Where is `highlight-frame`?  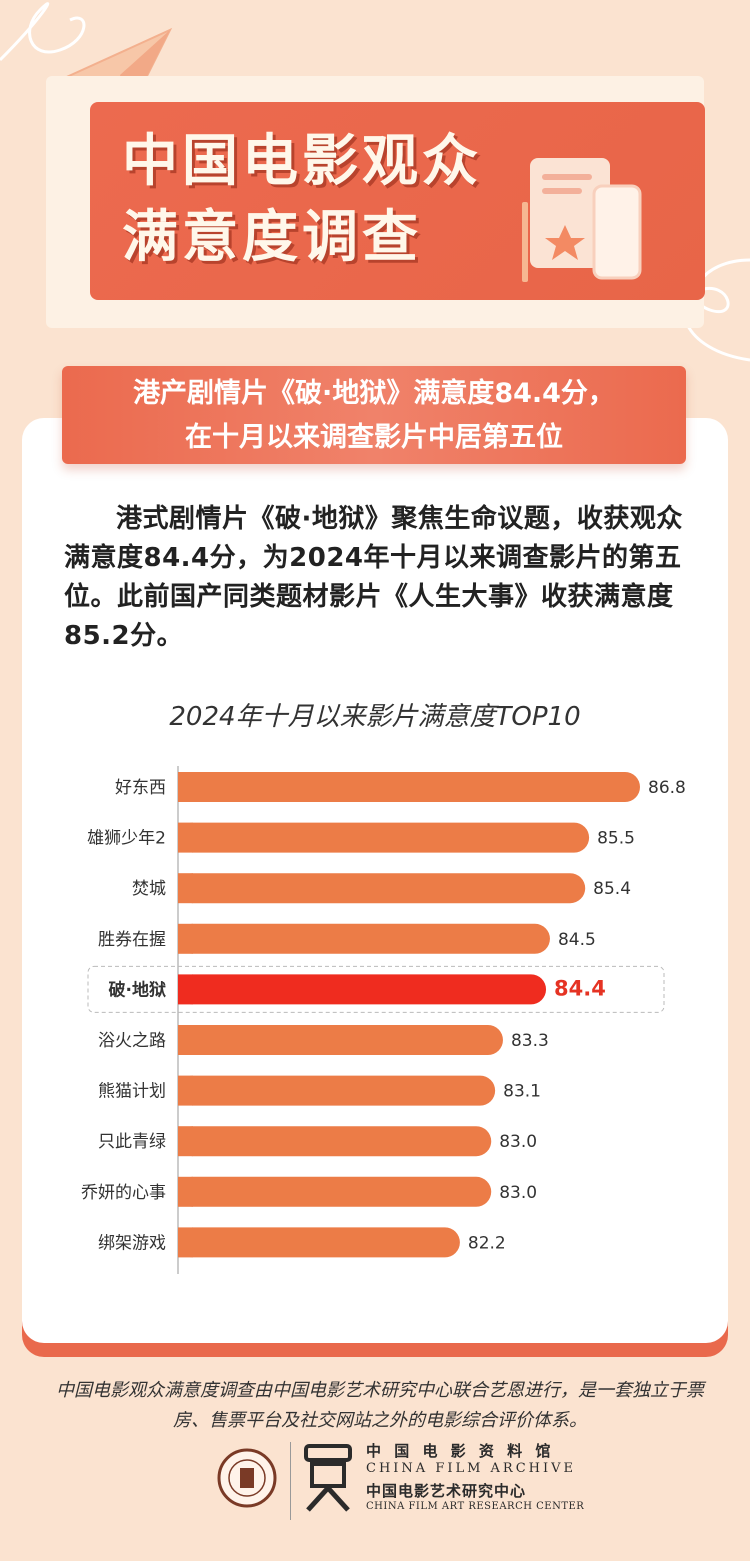 highlight-frame is located at coordinates (376, 989).